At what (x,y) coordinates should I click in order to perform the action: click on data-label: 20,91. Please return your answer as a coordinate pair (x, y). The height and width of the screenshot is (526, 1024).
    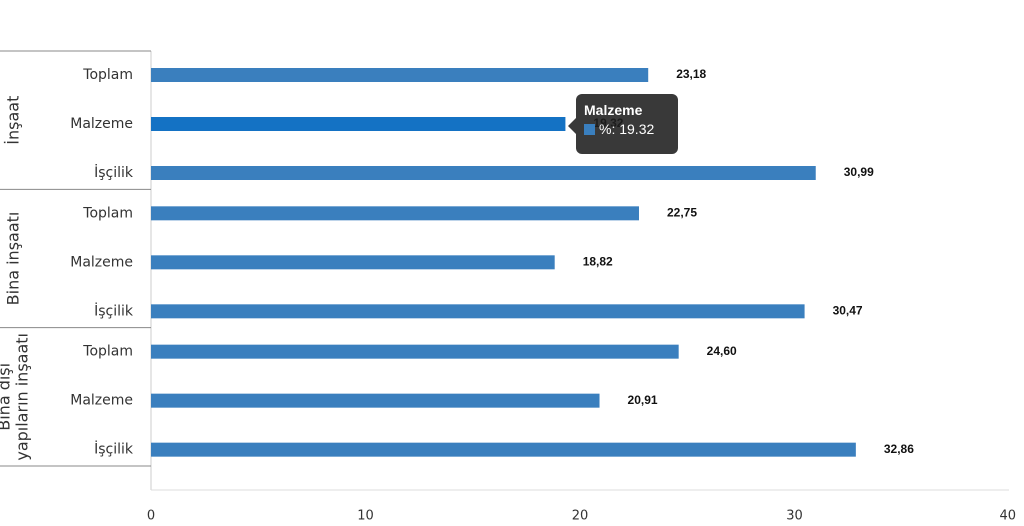
    Looking at the image, I should click on (643, 400).